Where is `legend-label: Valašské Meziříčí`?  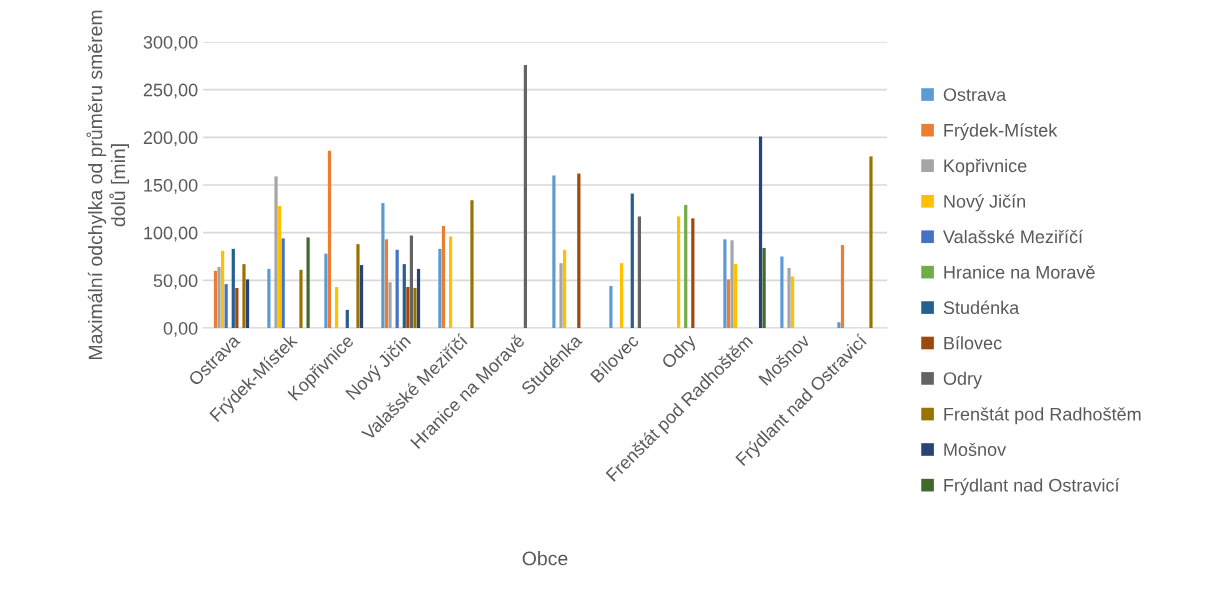 legend-label: Valašské Meziříčí is located at coordinates (1013, 236).